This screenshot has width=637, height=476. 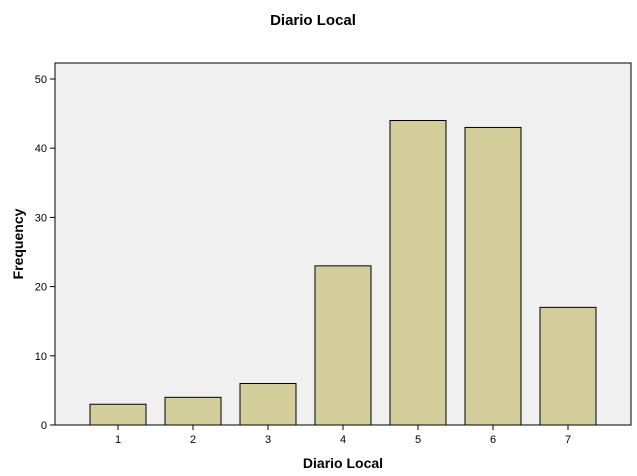 I want to click on x-tick-label: 7, so click(x=568, y=440).